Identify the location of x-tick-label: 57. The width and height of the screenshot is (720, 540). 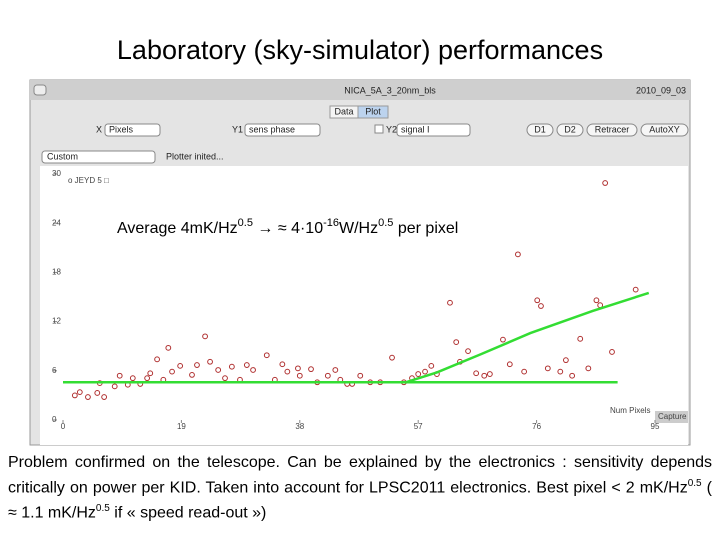
(418, 426).